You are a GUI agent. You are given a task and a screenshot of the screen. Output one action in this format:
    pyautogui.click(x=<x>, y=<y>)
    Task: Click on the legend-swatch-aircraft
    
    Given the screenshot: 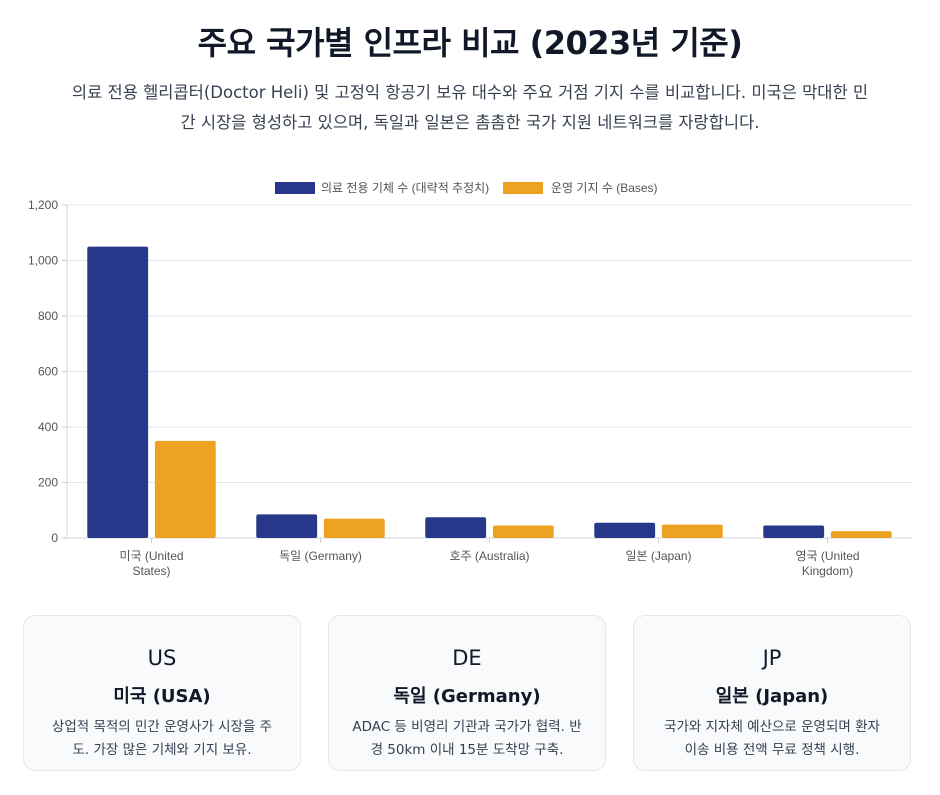 What is the action you would take?
    pyautogui.click(x=295, y=188)
    